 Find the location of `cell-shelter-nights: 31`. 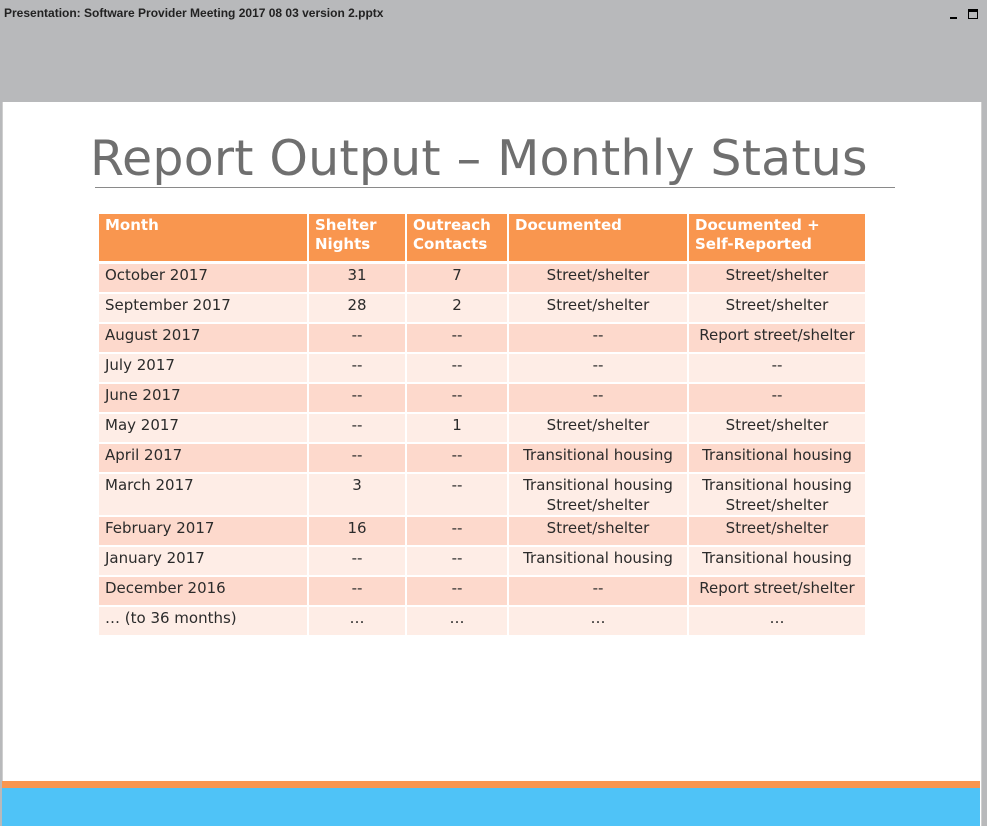

cell-shelter-nights: 31 is located at coordinates (357, 278).